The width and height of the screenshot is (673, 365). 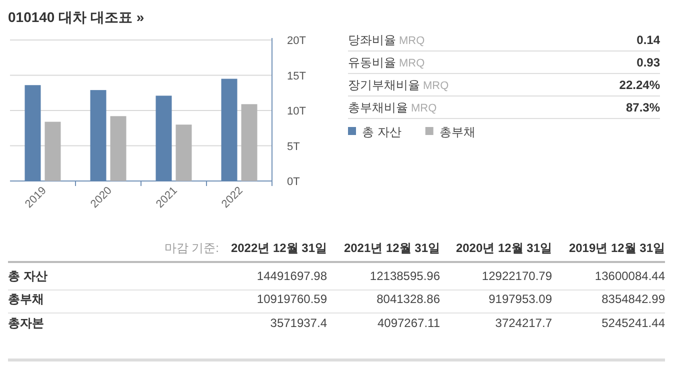 I want to click on y-tick-label: 15T, so click(x=296, y=76).